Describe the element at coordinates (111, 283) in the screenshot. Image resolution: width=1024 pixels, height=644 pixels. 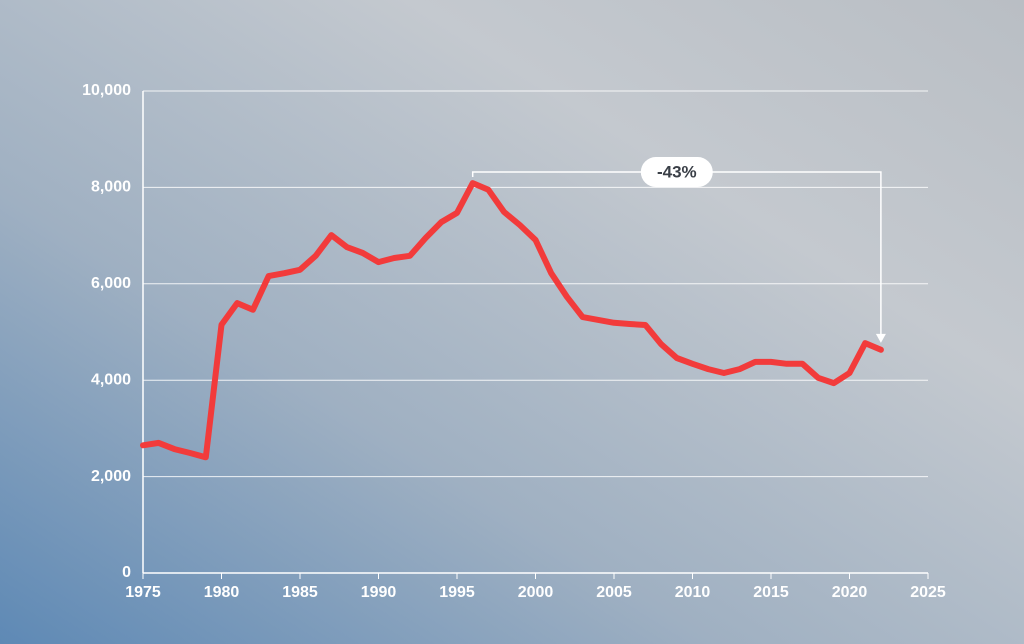
I see `y-tick-label: 6,000` at that location.